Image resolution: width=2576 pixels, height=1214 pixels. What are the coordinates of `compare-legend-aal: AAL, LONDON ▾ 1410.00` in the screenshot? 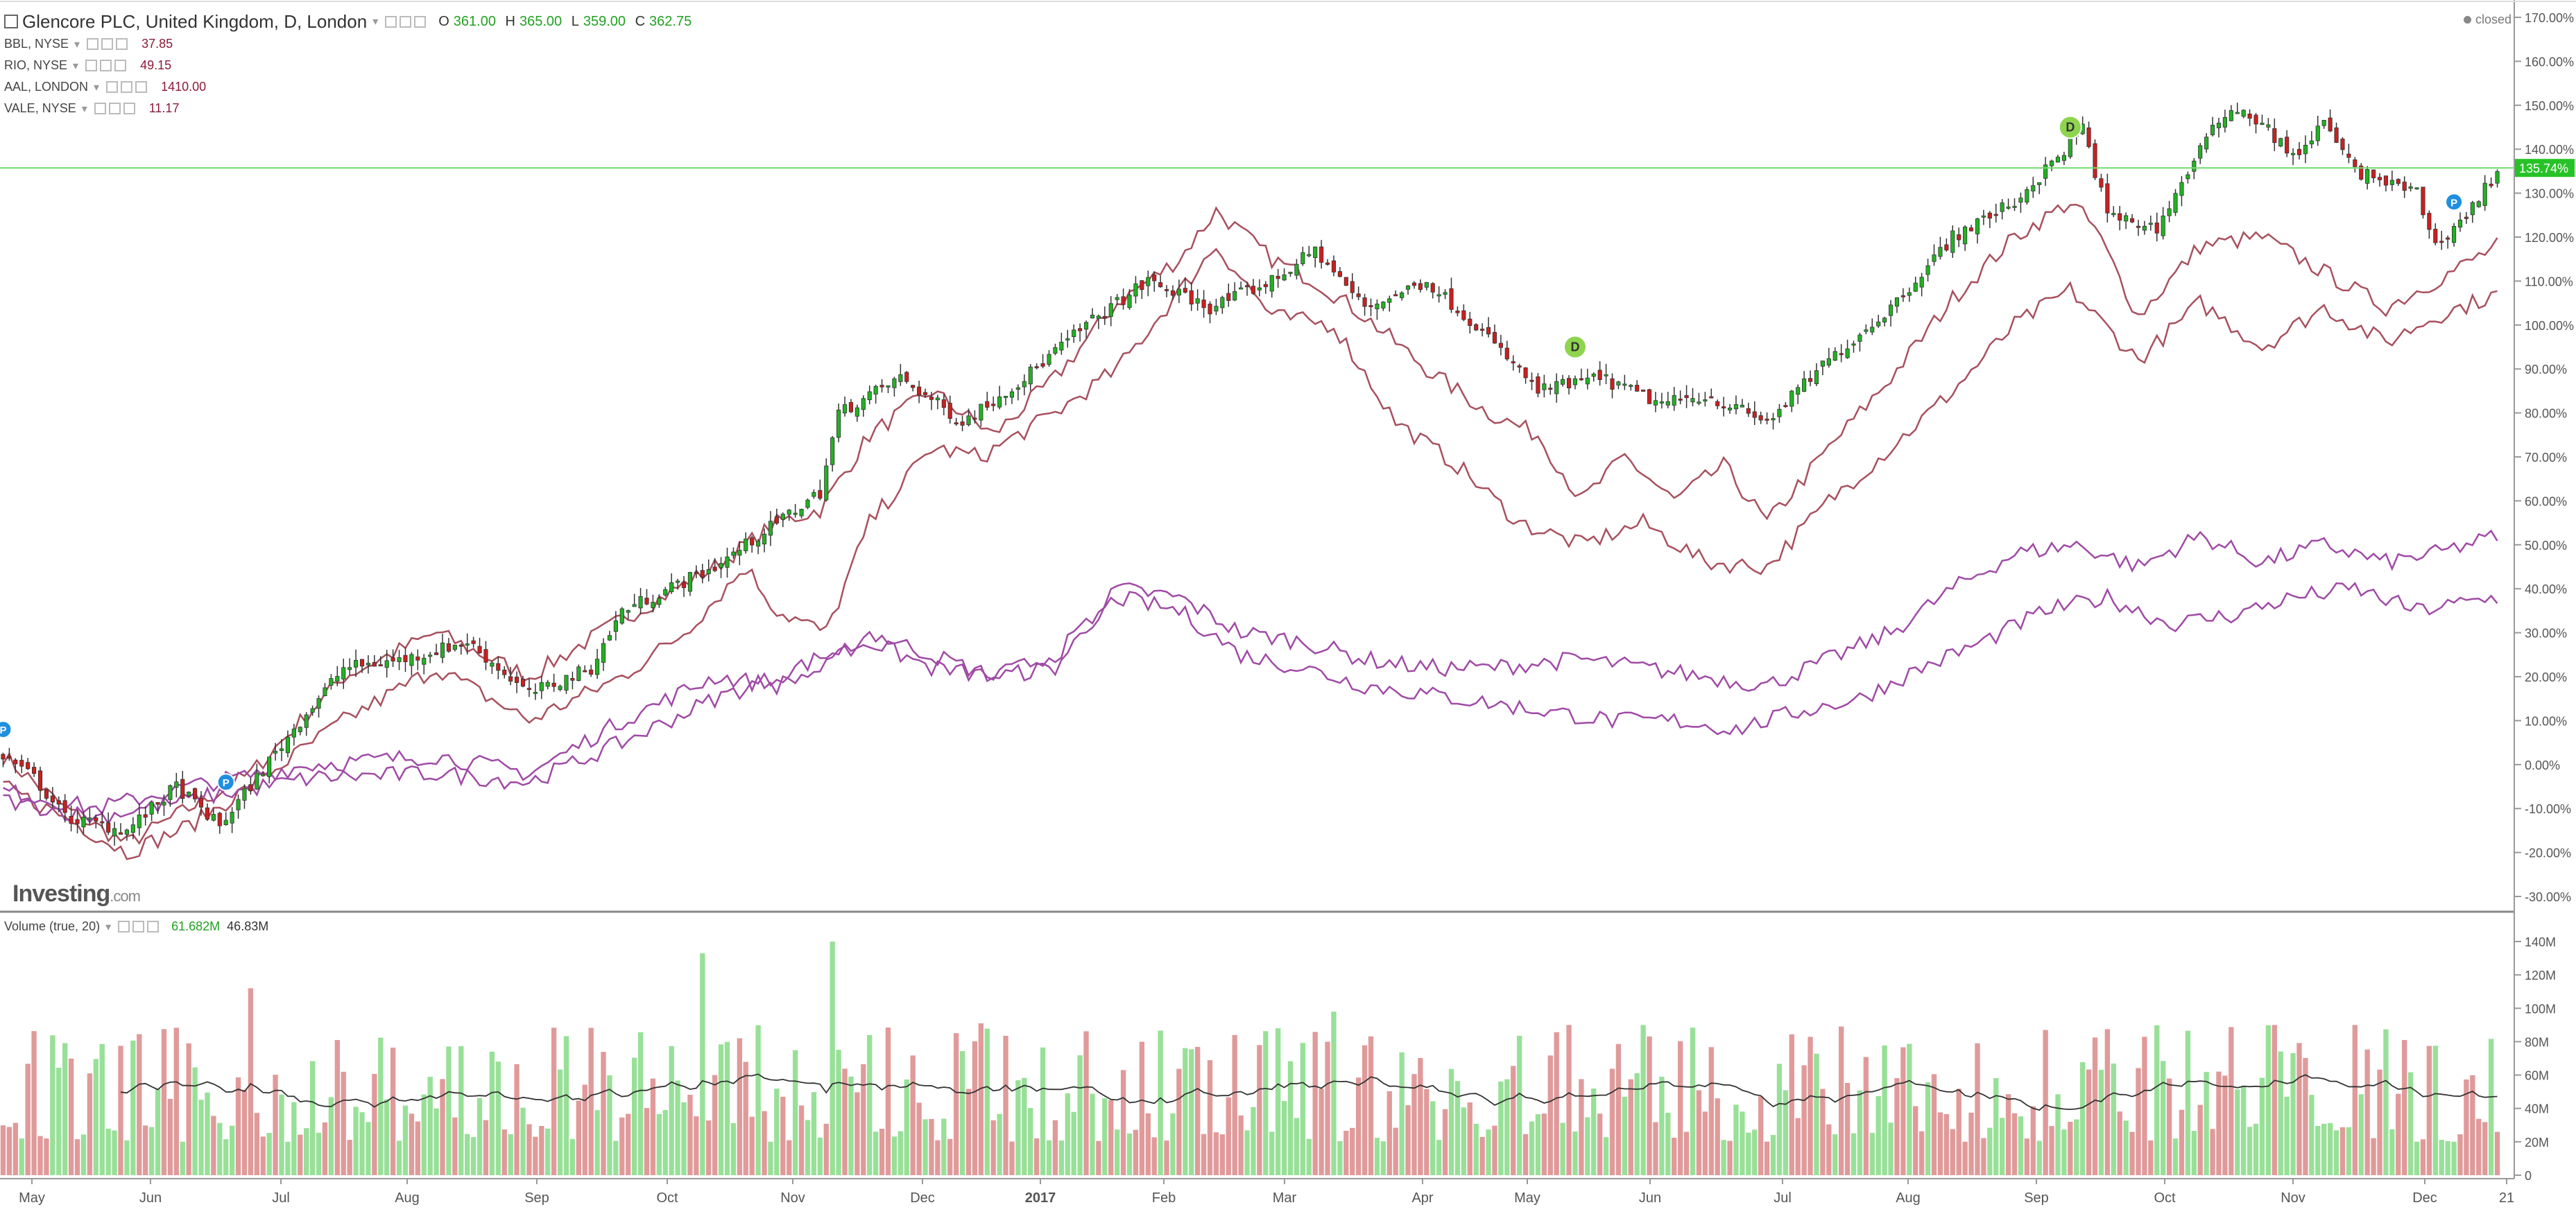 It's located at (105, 87).